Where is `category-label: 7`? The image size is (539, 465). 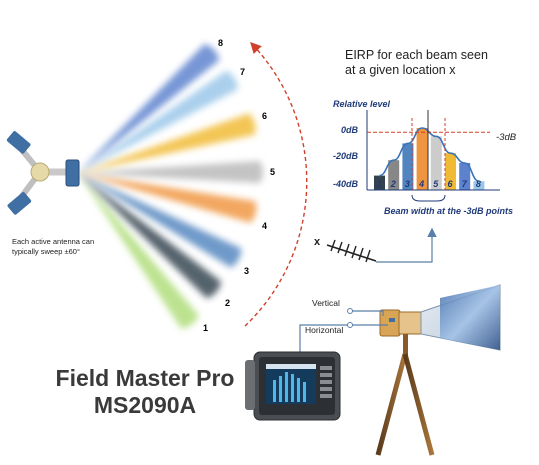
category-label: 7 is located at coordinates (465, 184).